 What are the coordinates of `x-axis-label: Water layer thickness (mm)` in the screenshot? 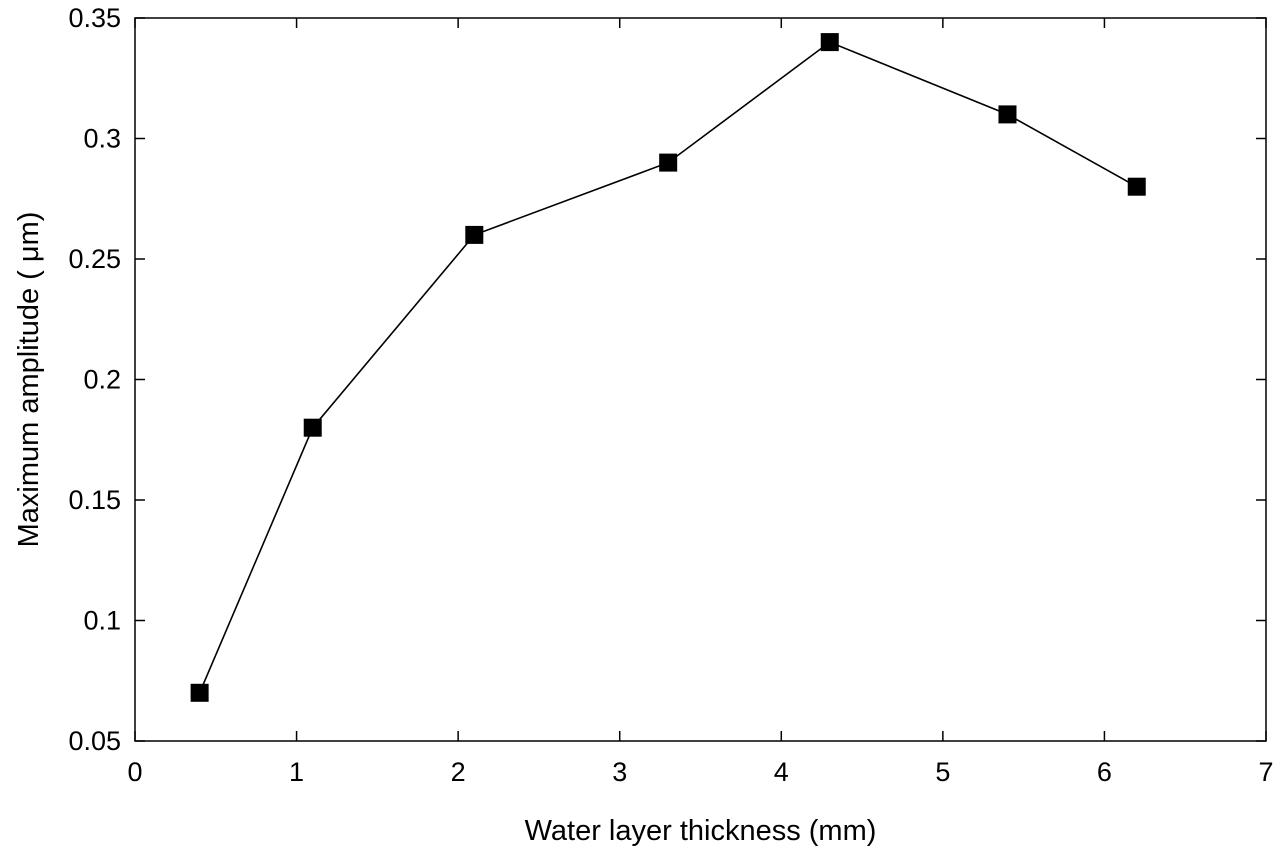 It's located at (701, 831).